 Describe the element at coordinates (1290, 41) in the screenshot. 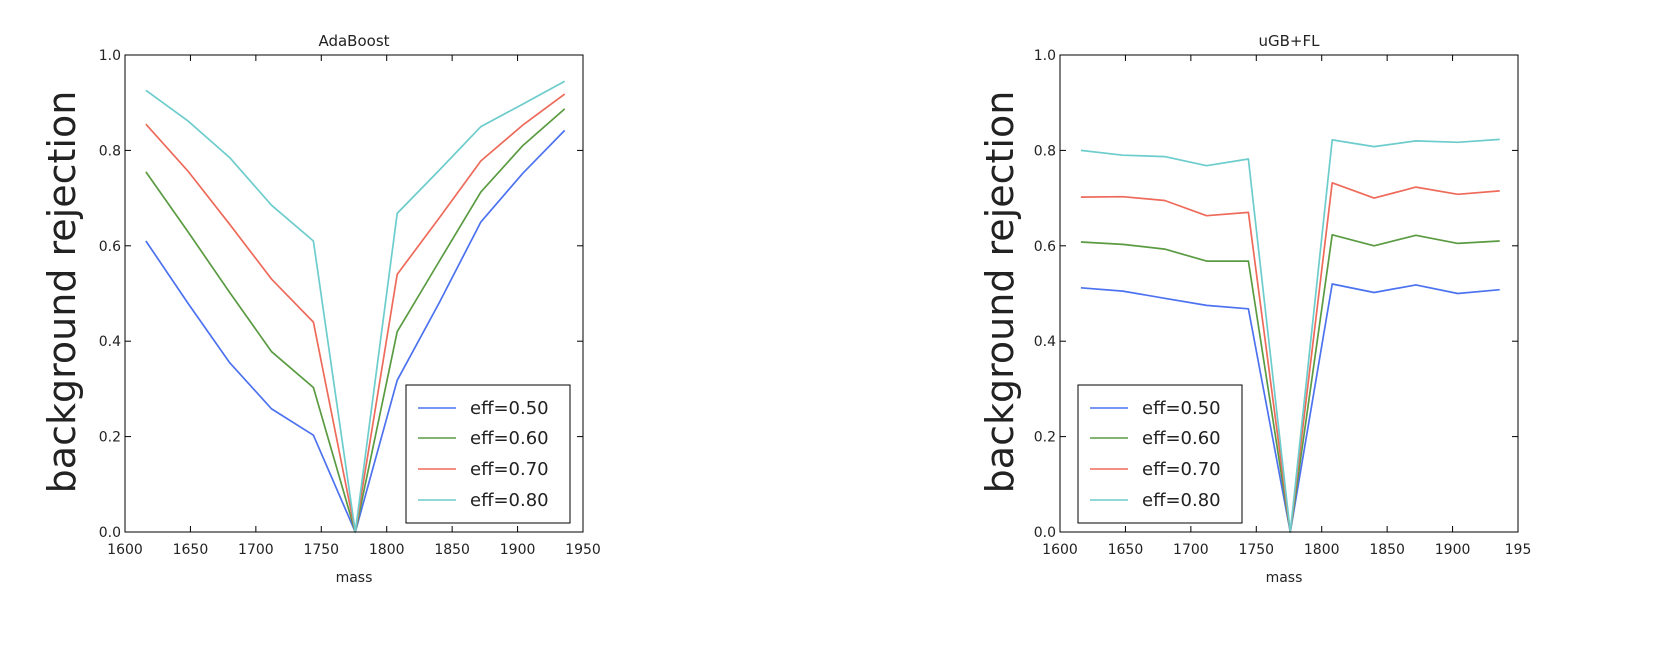

I see `chart-title: uGB+FL` at that location.